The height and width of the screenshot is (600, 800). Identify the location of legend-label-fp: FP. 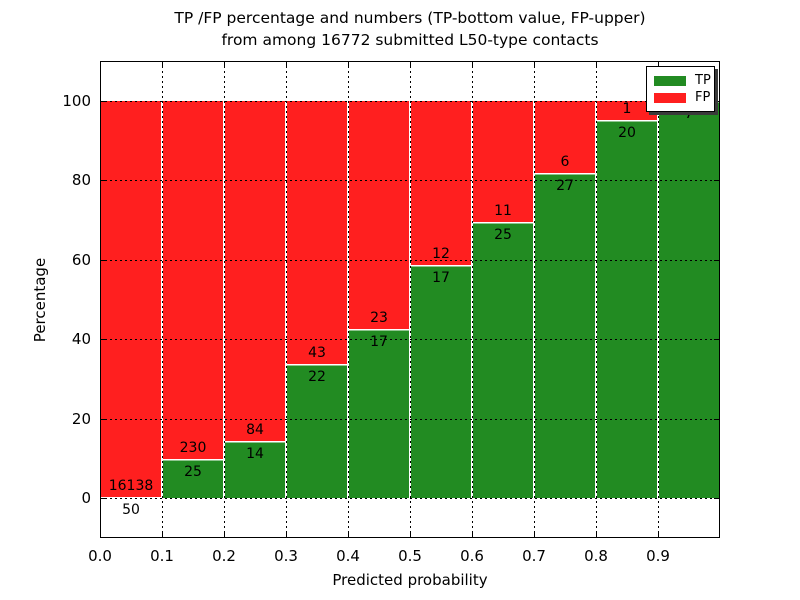
(703, 97).